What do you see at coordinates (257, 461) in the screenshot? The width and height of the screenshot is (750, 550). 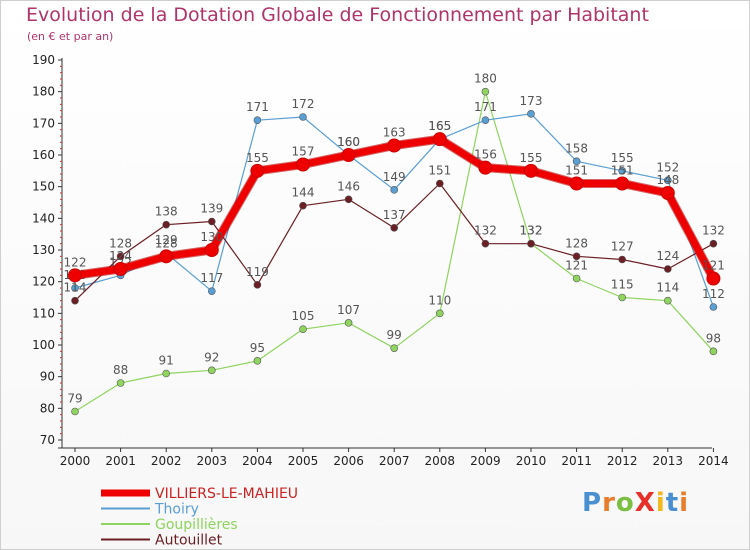 I see `x-tick-label: 2004` at bounding box center [257, 461].